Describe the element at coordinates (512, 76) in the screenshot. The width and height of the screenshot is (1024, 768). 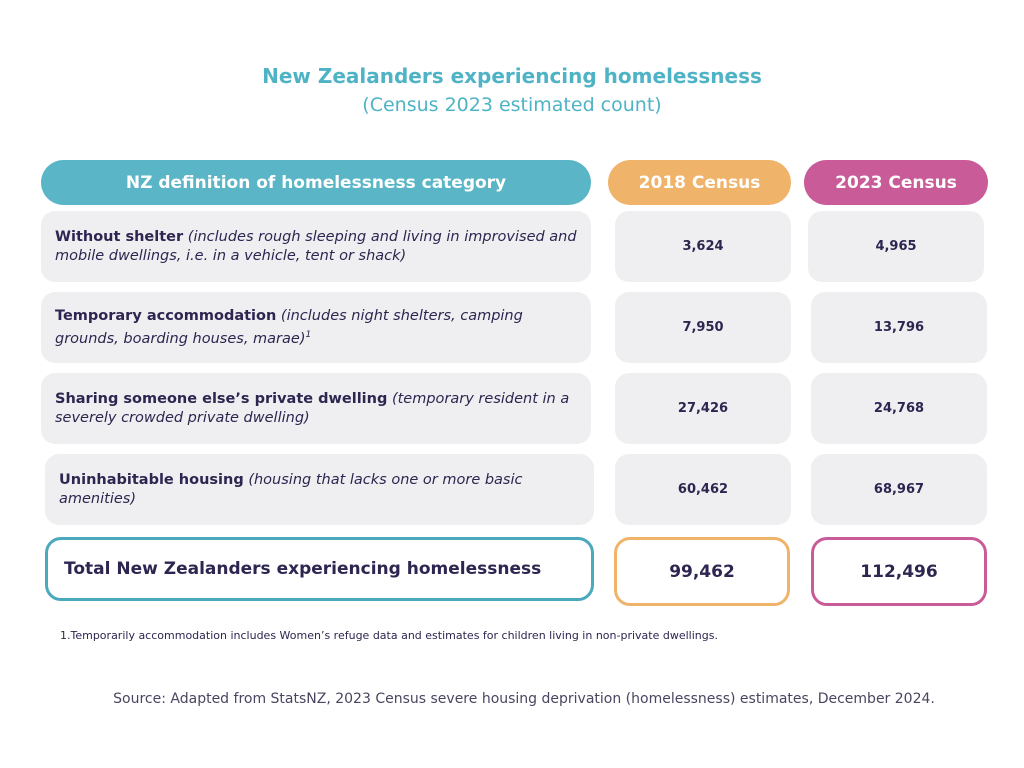
I see `page-title: New Zealanders experiencing homelessness` at that location.